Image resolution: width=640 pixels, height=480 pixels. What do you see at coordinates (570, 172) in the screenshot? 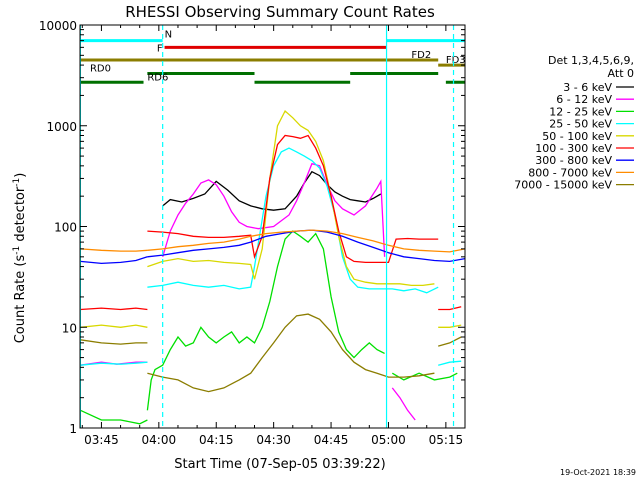
I see `legend-label-7: 800 - 7000 keV` at bounding box center [570, 172].